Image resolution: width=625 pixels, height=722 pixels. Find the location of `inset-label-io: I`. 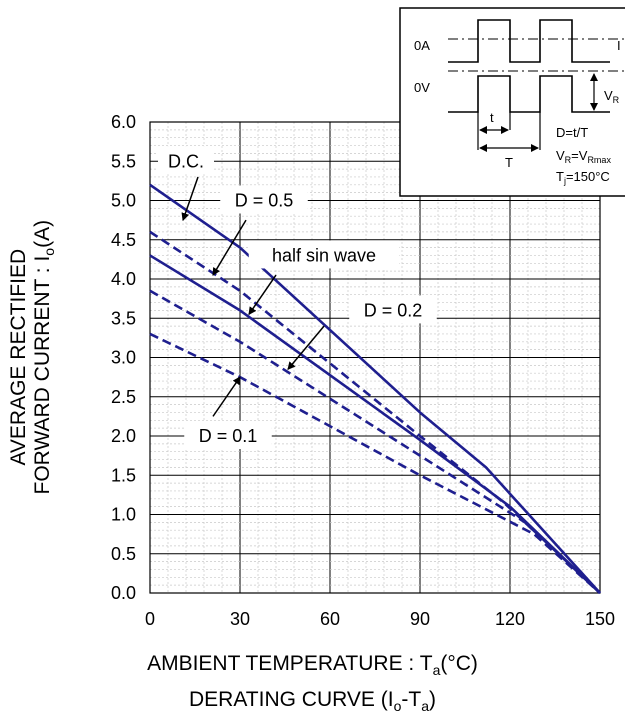

inset-label-io: I is located at coordinates (619, 45).